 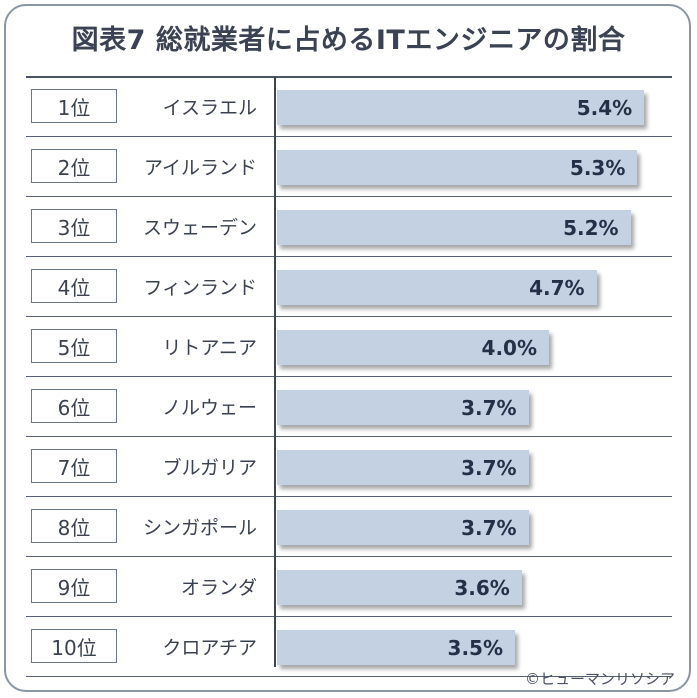 I want to click on category-label: ブルガリア, so click(x=209, y=467).